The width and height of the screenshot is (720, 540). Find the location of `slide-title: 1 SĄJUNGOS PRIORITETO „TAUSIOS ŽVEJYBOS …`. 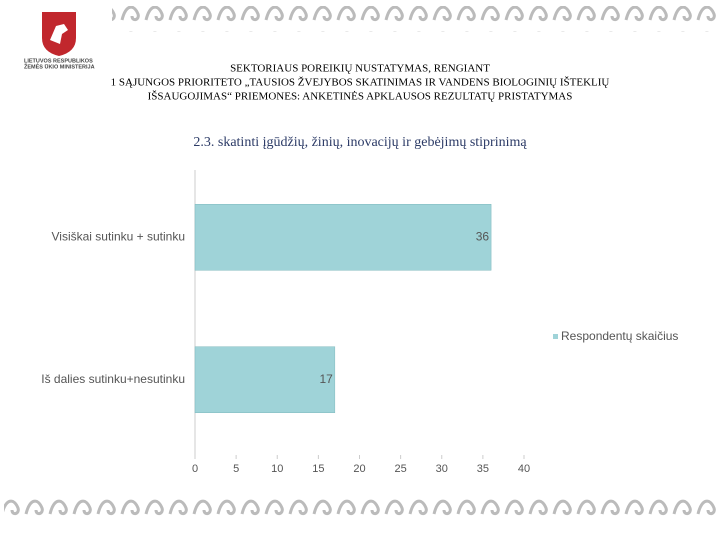

slide-title: 1 SĄJUNGOS PRIORITETO „TAUSIOS ŽVEJYBOS … is located at coordinates (360, 83).